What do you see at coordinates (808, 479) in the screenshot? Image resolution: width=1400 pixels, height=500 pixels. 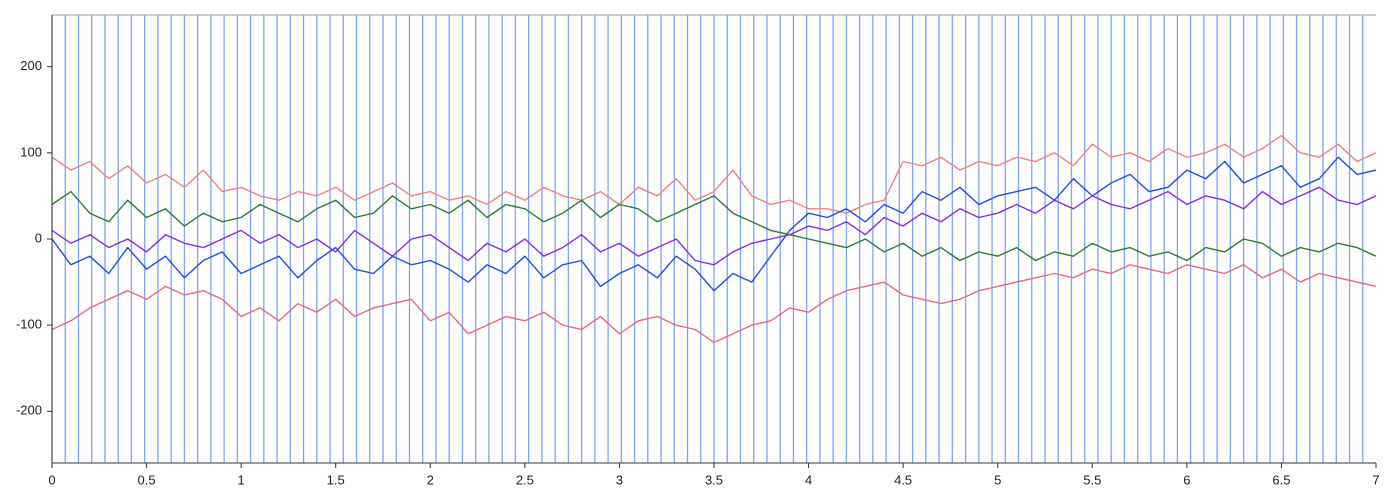 I see `x-tick-label: 4` at bounding box center [808, 479].